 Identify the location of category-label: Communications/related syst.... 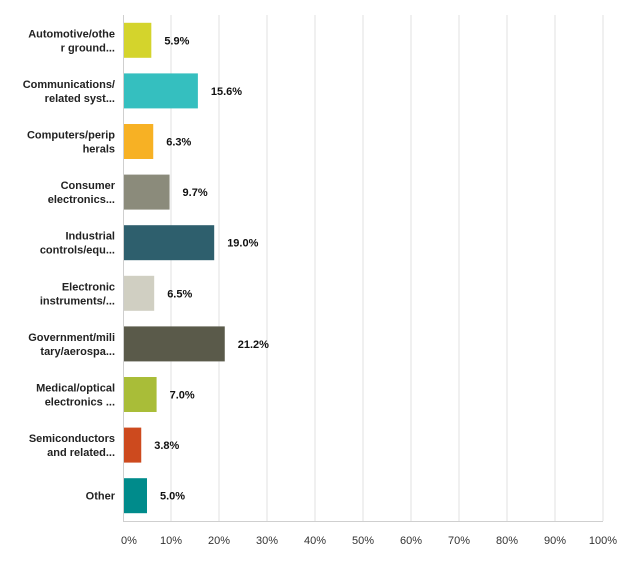
(69, 92).